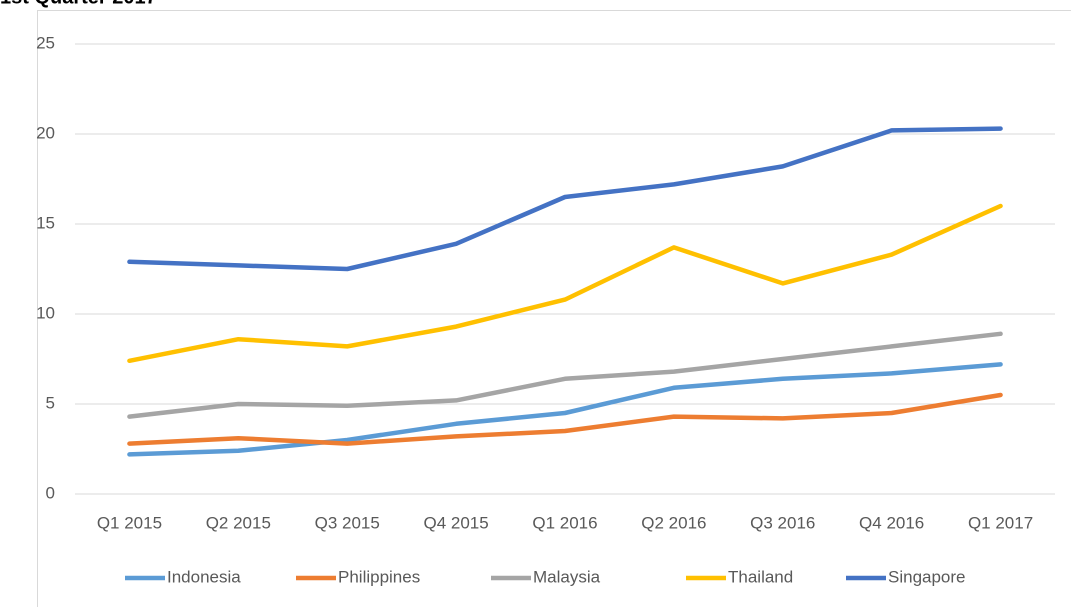  Describe the element at coordinates (129, 522) in the screenshot. I see `x-tick-label: Q1 2015` at that location.